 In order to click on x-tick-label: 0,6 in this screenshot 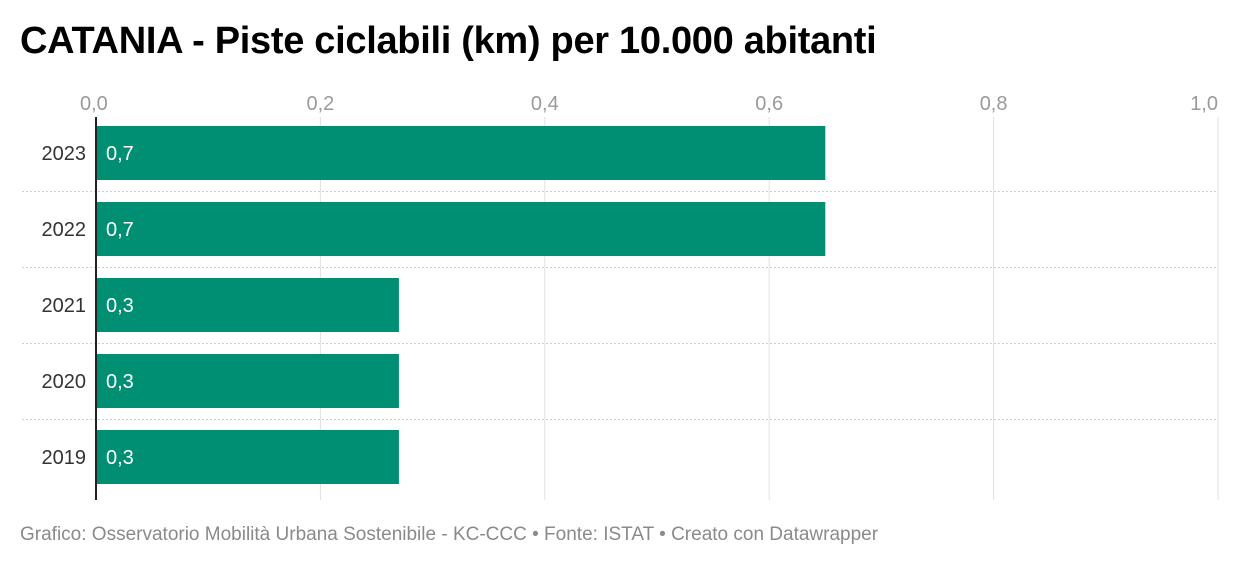, I will do `click(769, 104)`.